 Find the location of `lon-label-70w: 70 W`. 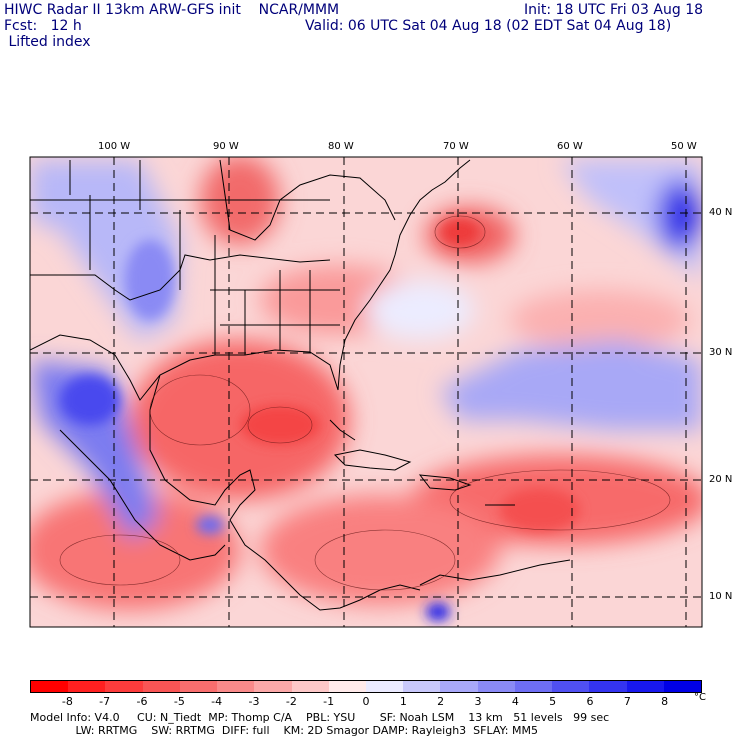

lon-label-70w: 70 W is located at coordinates (456, 146).